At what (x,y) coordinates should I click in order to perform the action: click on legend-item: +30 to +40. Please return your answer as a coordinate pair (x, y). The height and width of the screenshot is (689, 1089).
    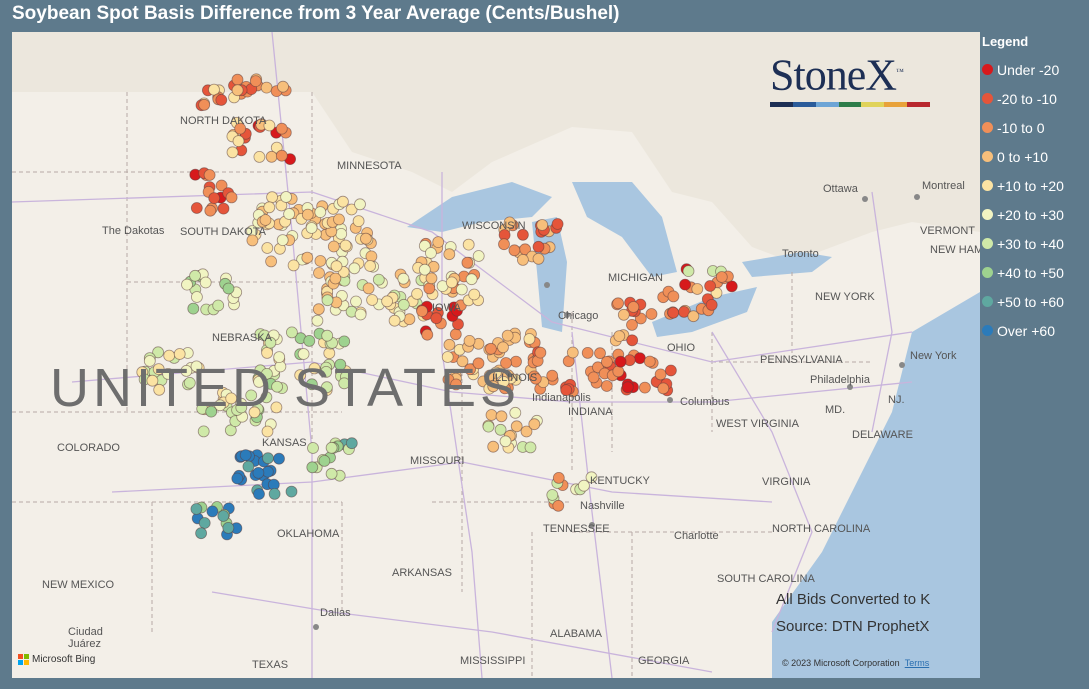
    Looking at the image, I should click on (1023, 243).